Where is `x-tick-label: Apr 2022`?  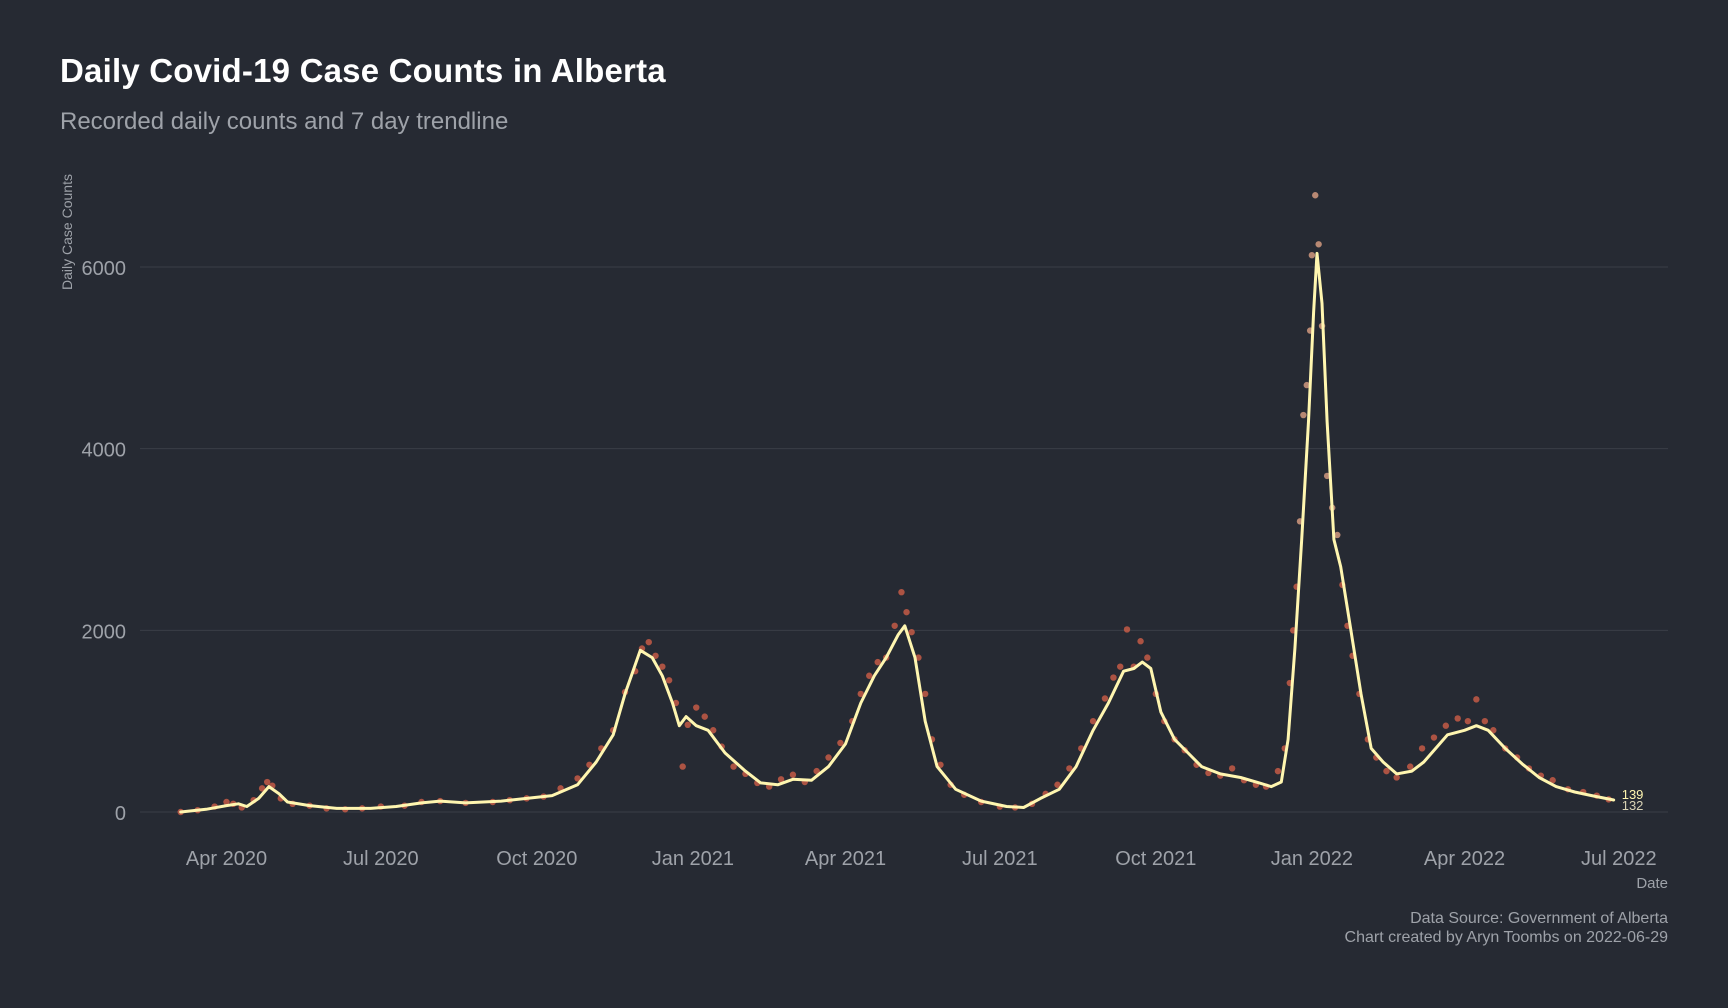
x-tick-label: Apr 2022 is located at coordinates (1464, 859).